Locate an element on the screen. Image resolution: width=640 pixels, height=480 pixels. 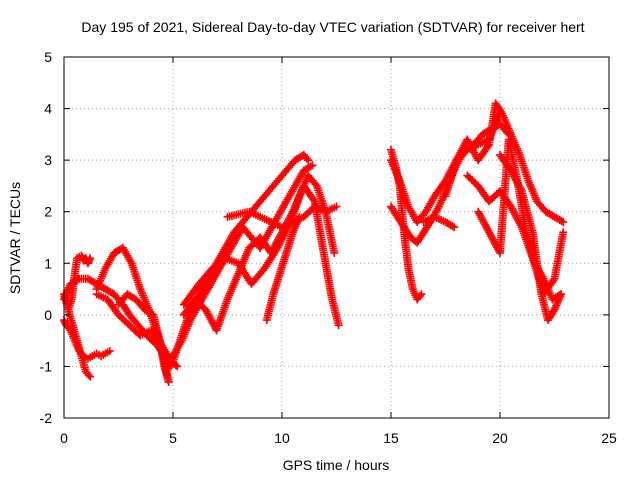
y-tick-label: -2 is located at coordinates (46, 418).